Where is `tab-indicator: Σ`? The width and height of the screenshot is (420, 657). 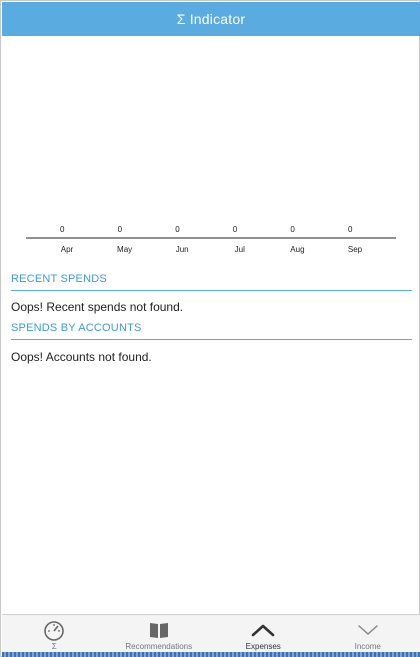
tab-indicator: Σ is located at coordinates (54, 633).